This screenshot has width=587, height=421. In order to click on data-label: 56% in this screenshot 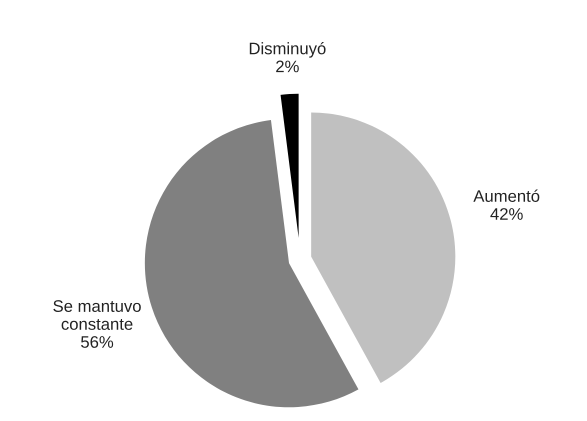, I will do `click(97, 342)`.